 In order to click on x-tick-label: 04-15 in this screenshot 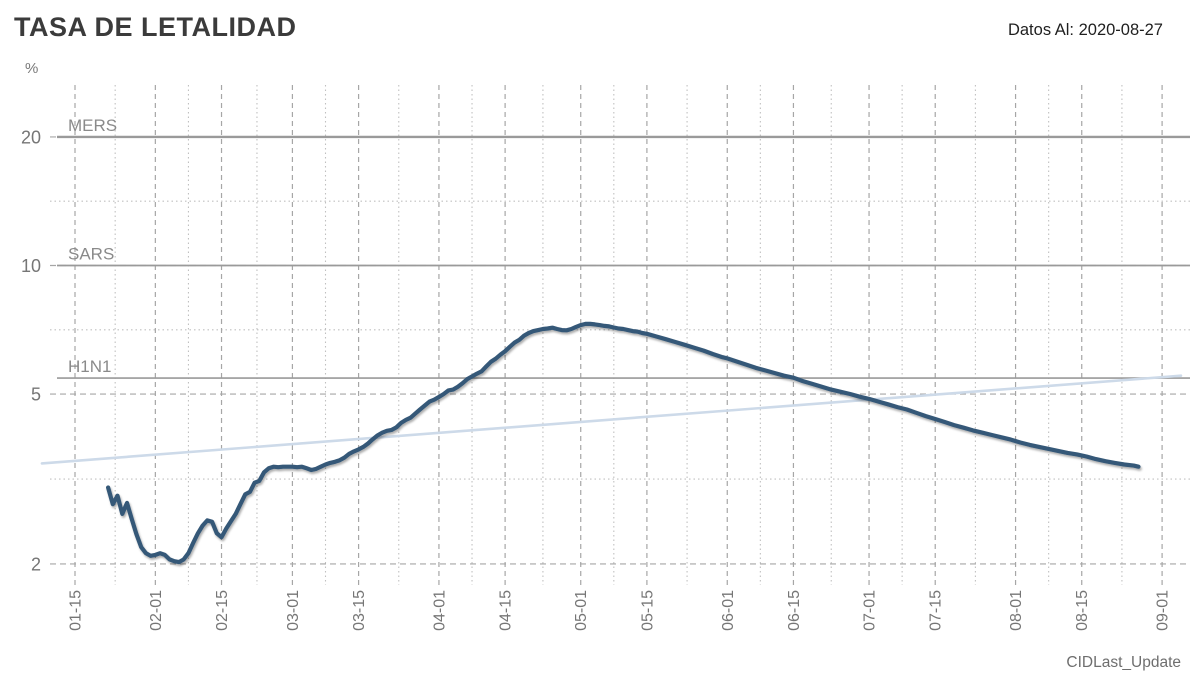, I will do `click(506, 610)`.